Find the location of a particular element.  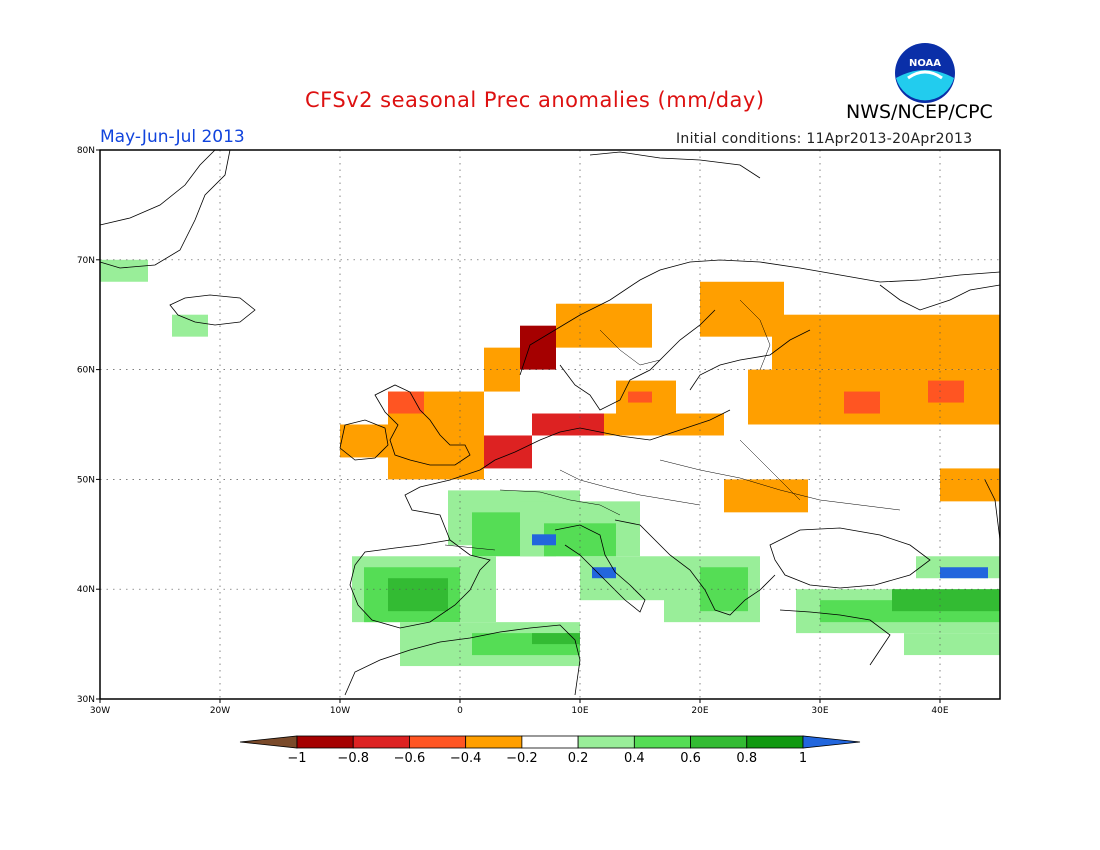

lon-tick-label: 0 is located at coordinates (460, 711).